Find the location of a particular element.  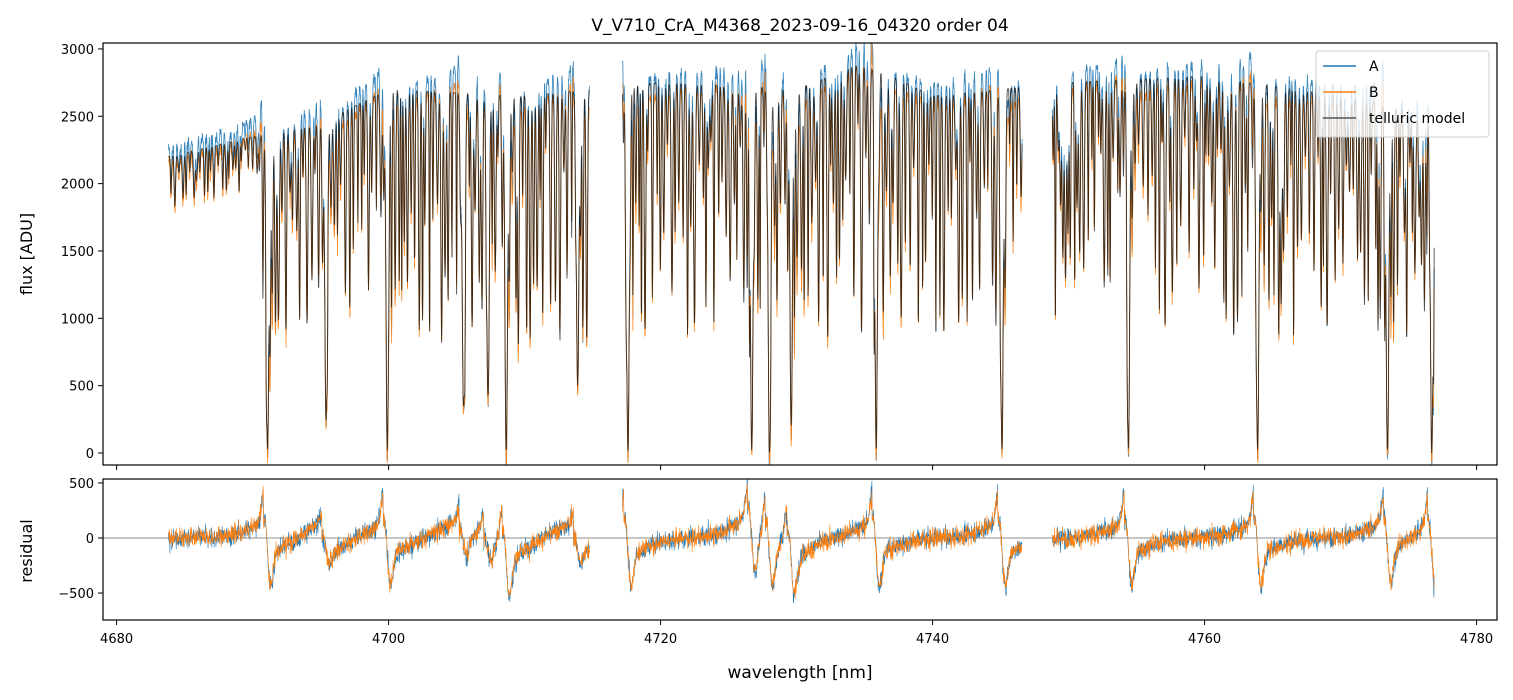

x-tick-label: 4760 is located at coordinates (1204, 639).